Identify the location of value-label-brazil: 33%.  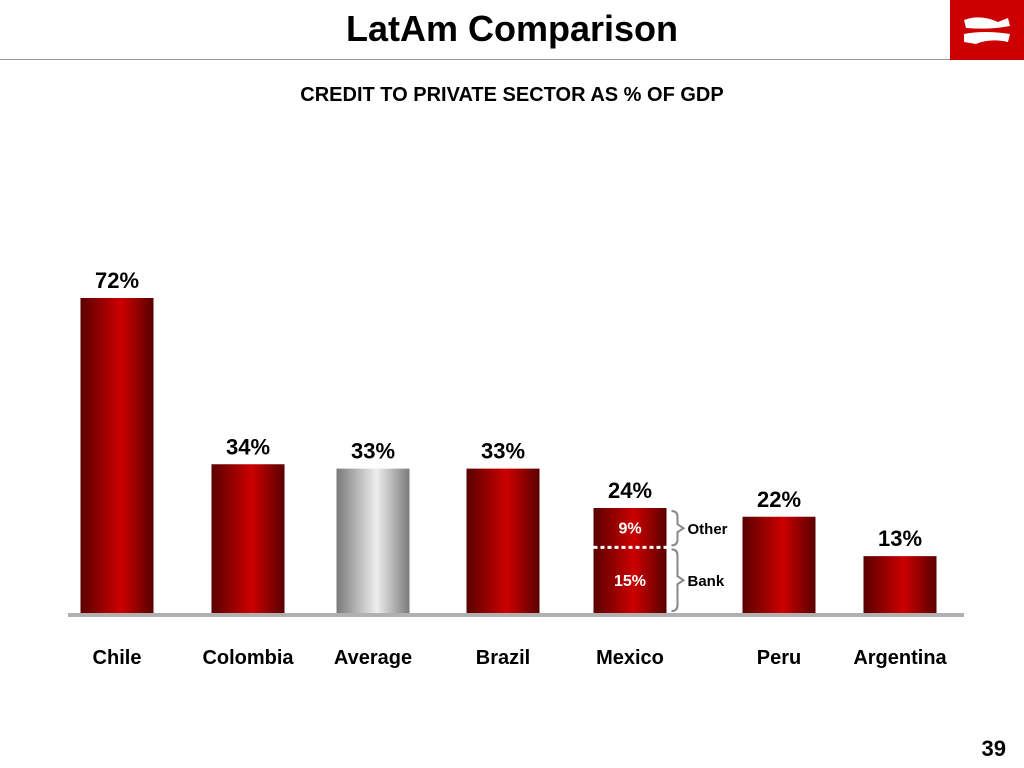
(503, 451).